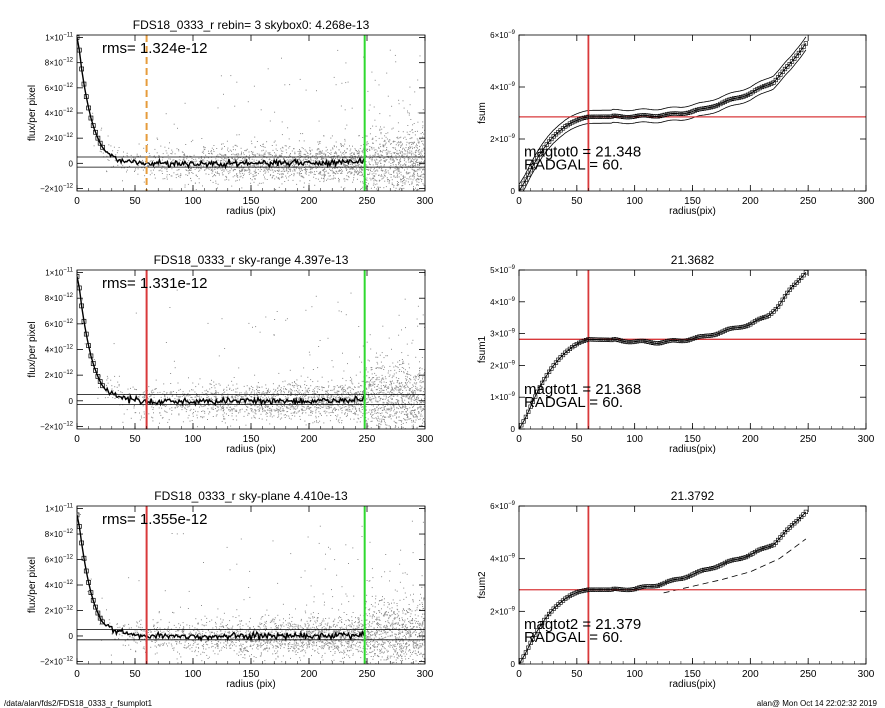 The height and width of the screenshot is (708, 885). What do you see at coordinates (729, 99) in the screenshot?
I see `fsum-point` at bounding box center [729, 99].